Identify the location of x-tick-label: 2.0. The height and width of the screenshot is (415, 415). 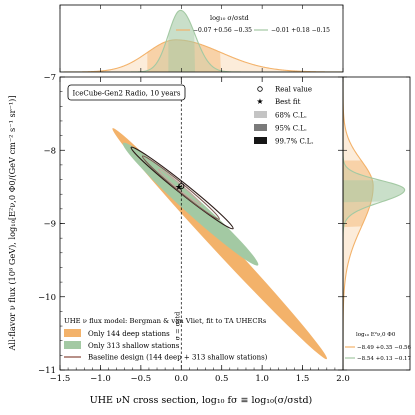
(343, 379).